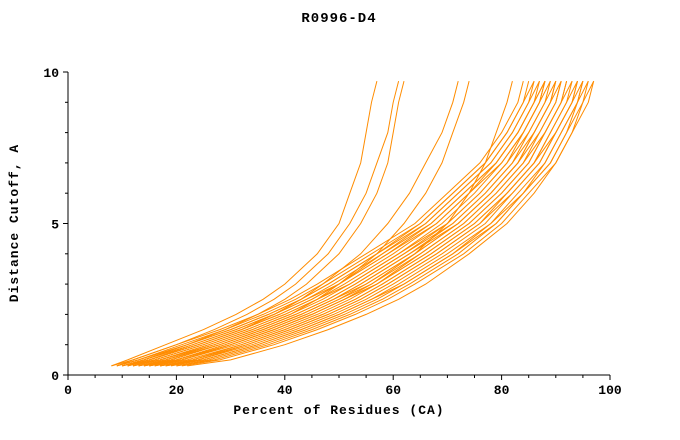 The height and width of the screenshot is (440, 680). I want to click on x-tick-label: 0, so click(68, 390).